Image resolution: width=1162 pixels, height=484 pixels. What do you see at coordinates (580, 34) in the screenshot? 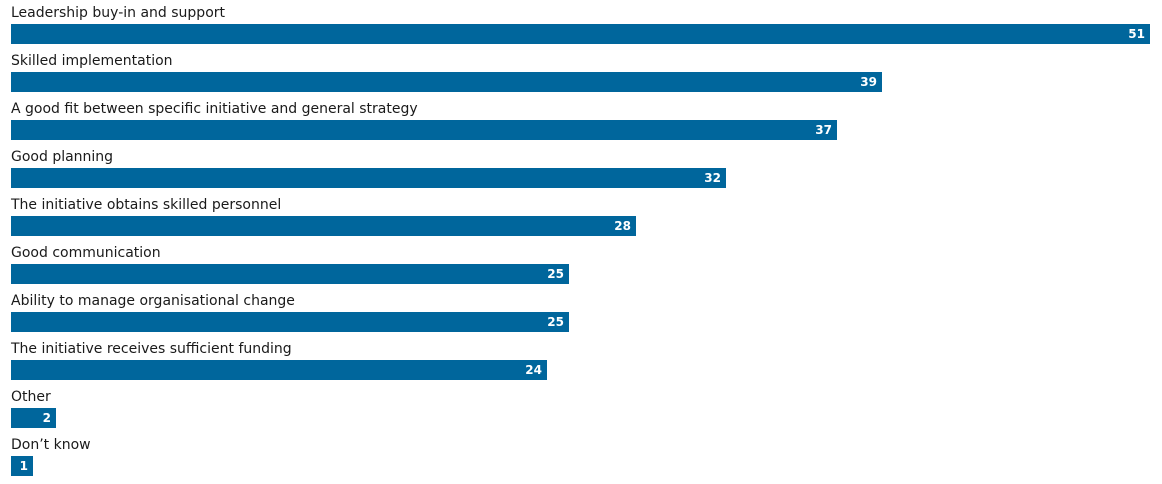
I see `bar: 51` at bounding box center [580, 34].